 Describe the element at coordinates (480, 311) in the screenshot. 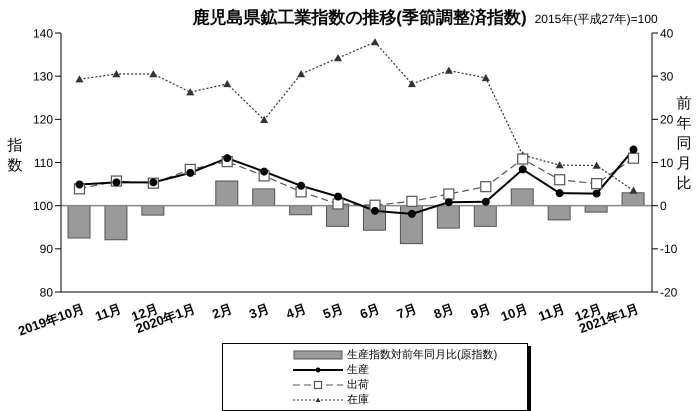

I see `x-tick-label: 9月` at that location.